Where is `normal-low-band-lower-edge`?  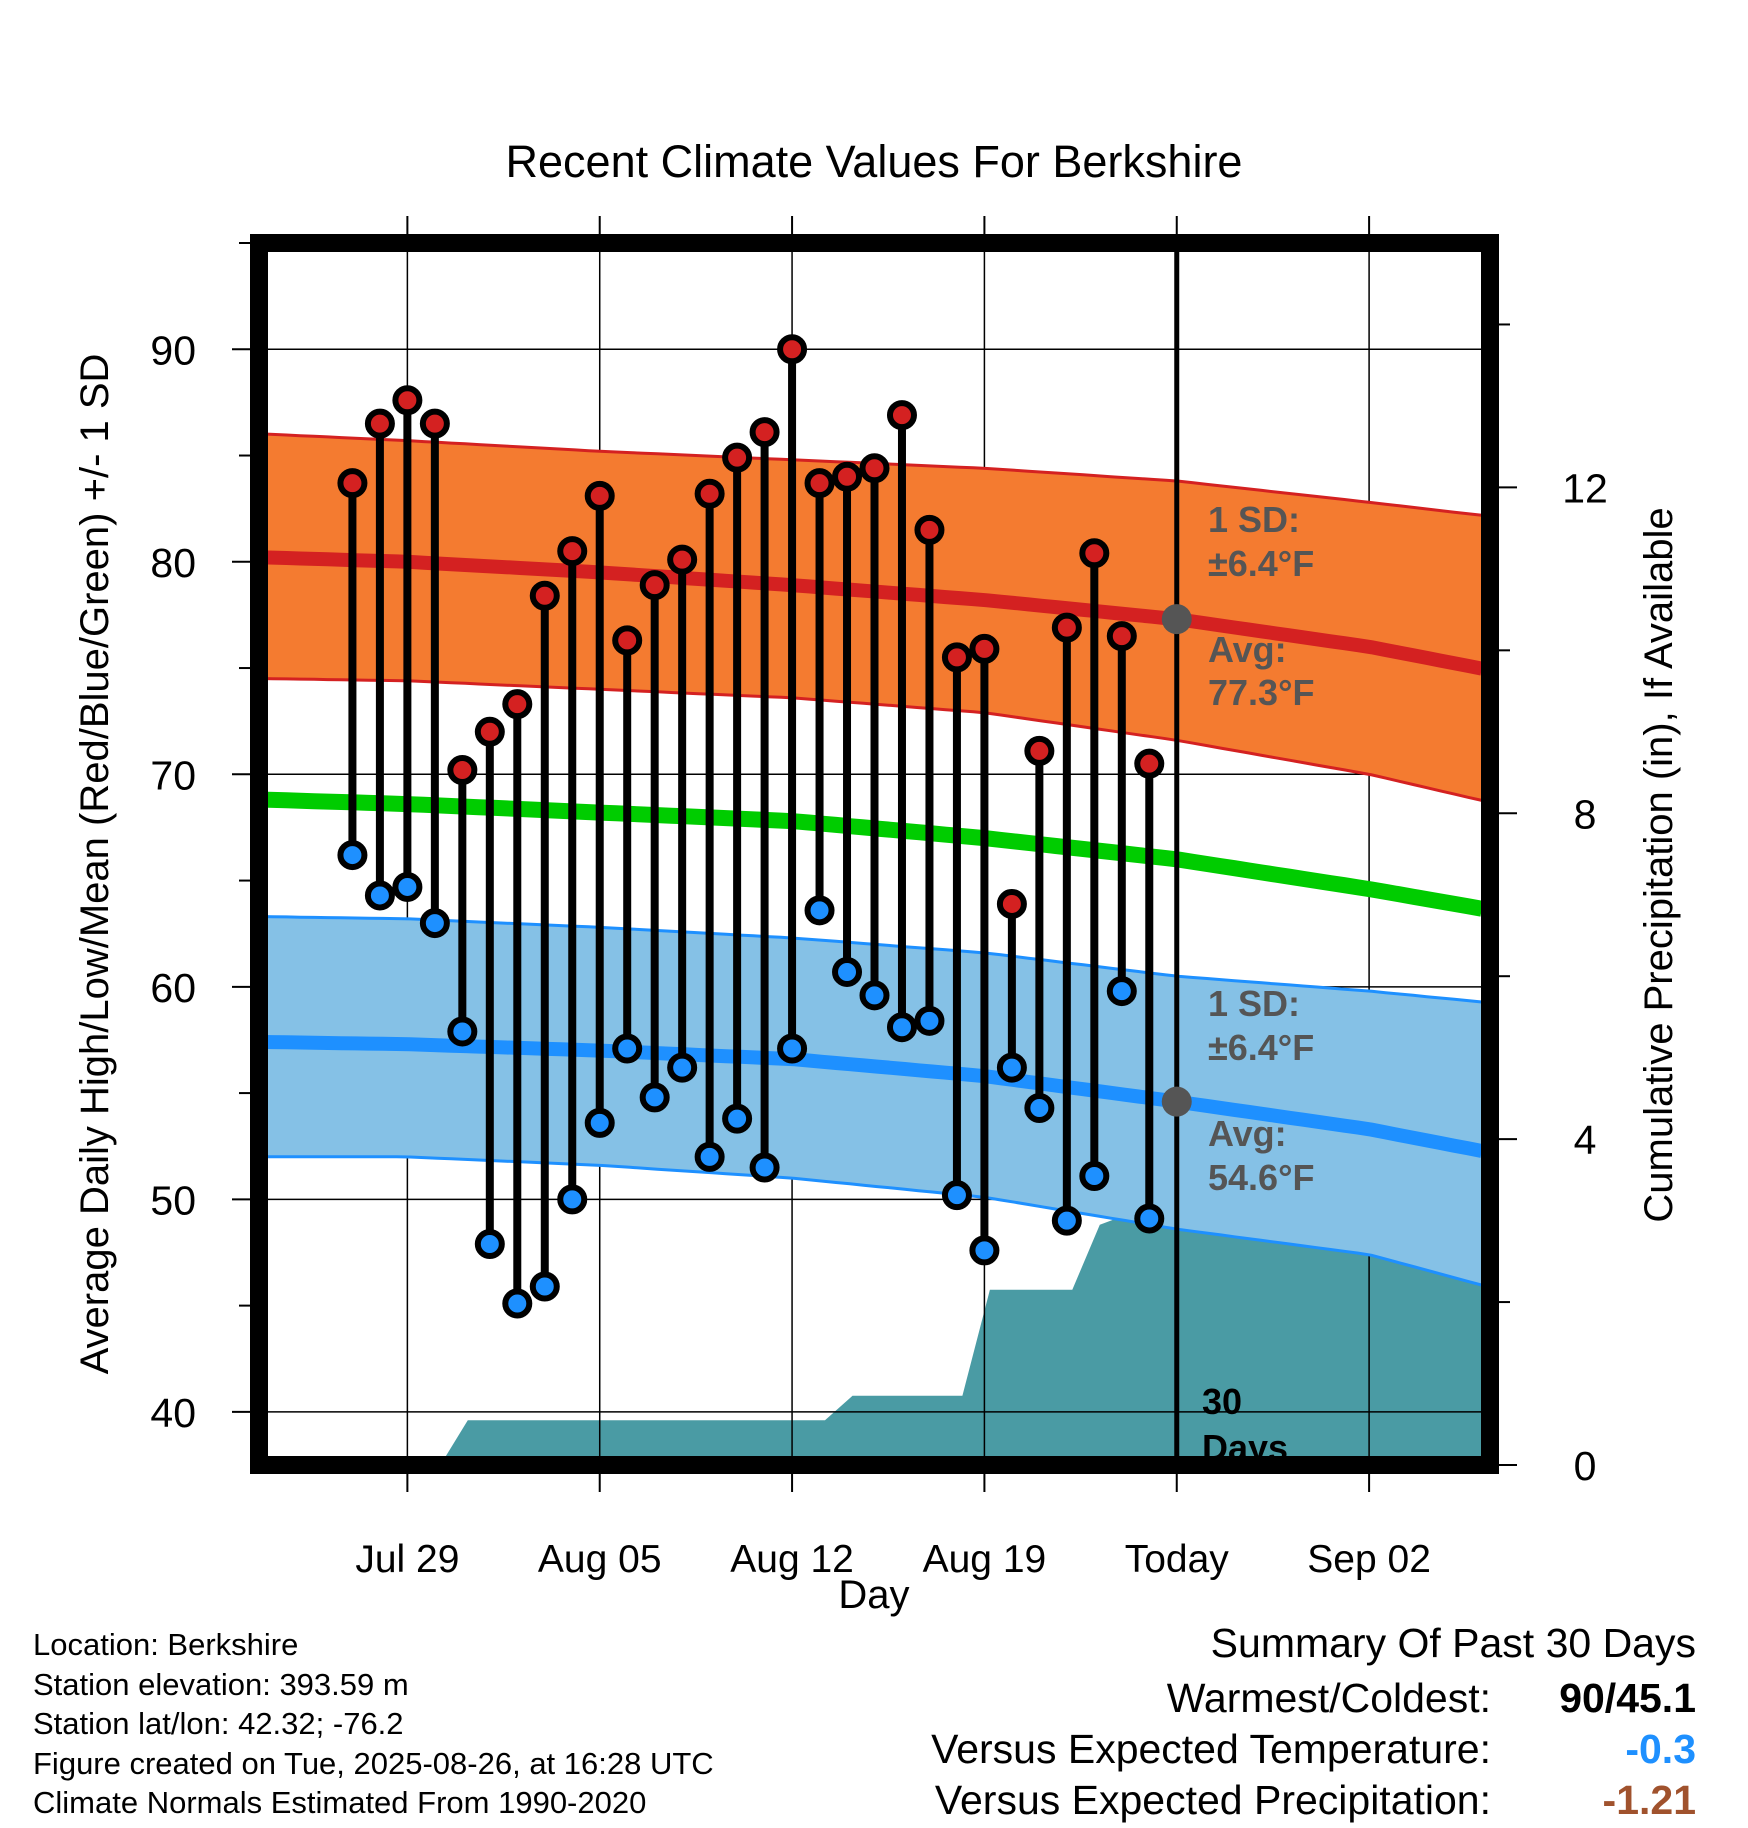
normal-low-band-lower-edge is located at coordinates (871, 1221).